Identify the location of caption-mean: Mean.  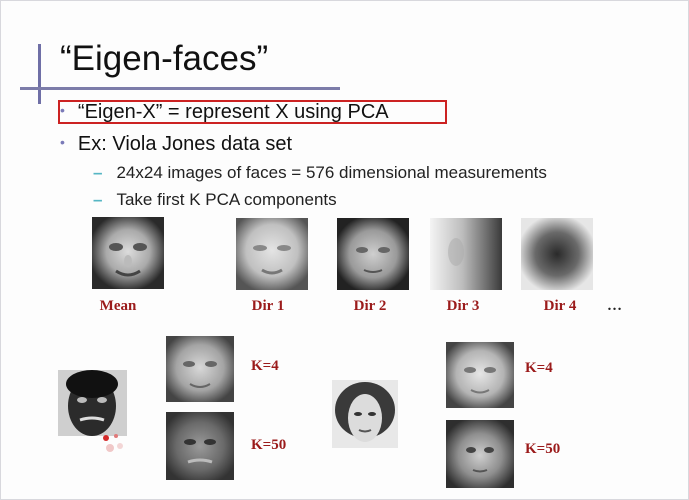
(118, 306).